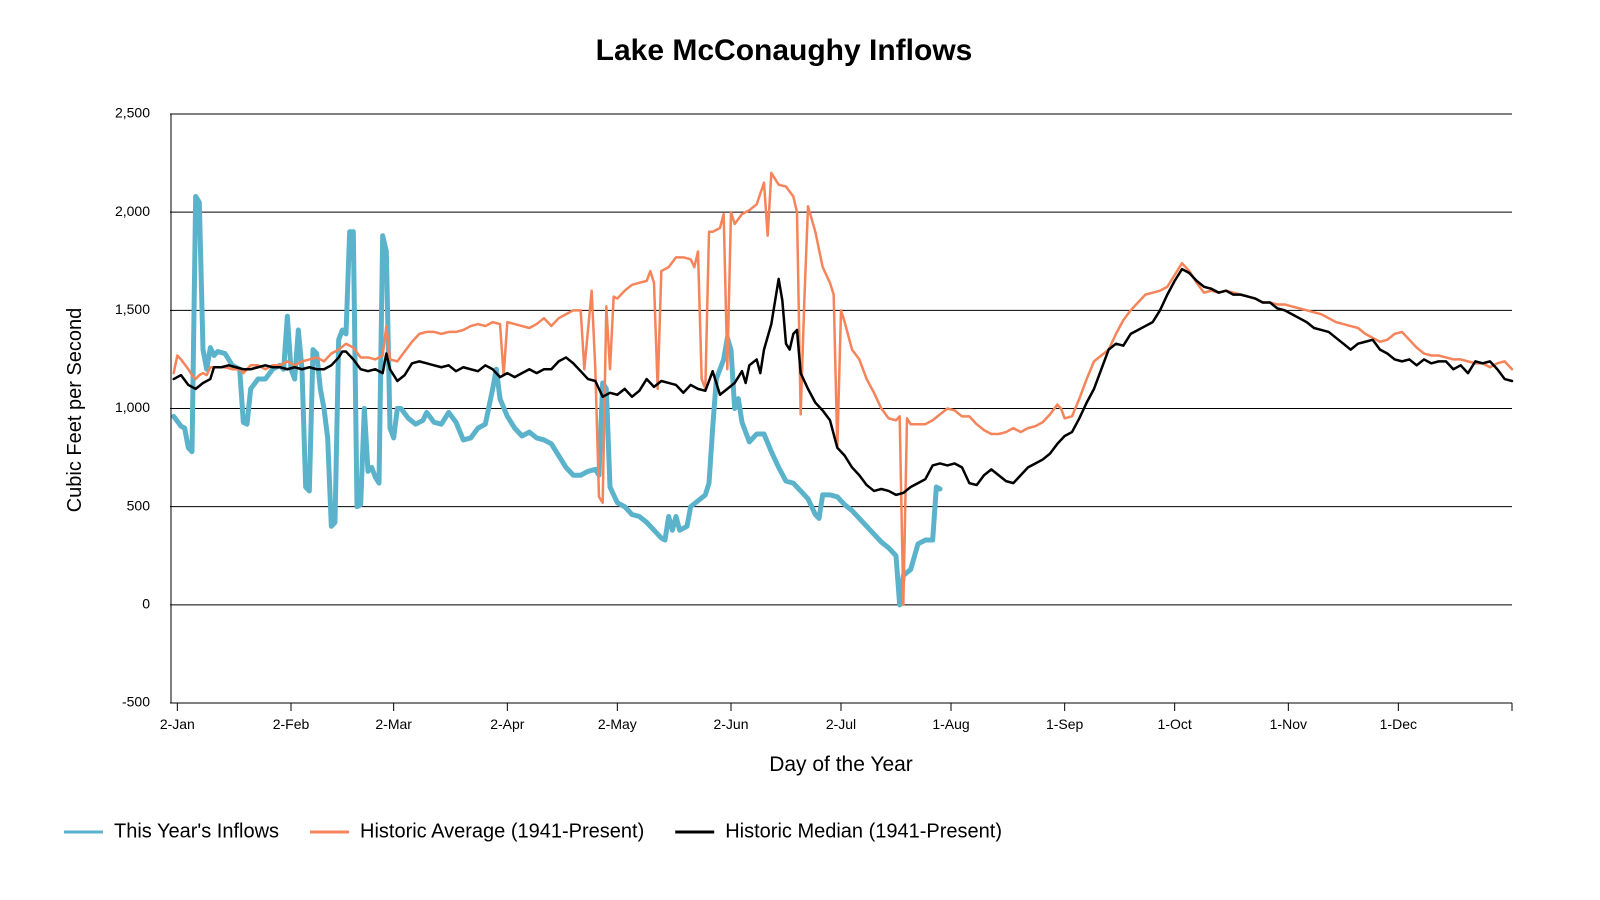  Describe the element at coordinates (291, 724) in the screenshot. I see `x-tick-label: 2-Feb` at that location.